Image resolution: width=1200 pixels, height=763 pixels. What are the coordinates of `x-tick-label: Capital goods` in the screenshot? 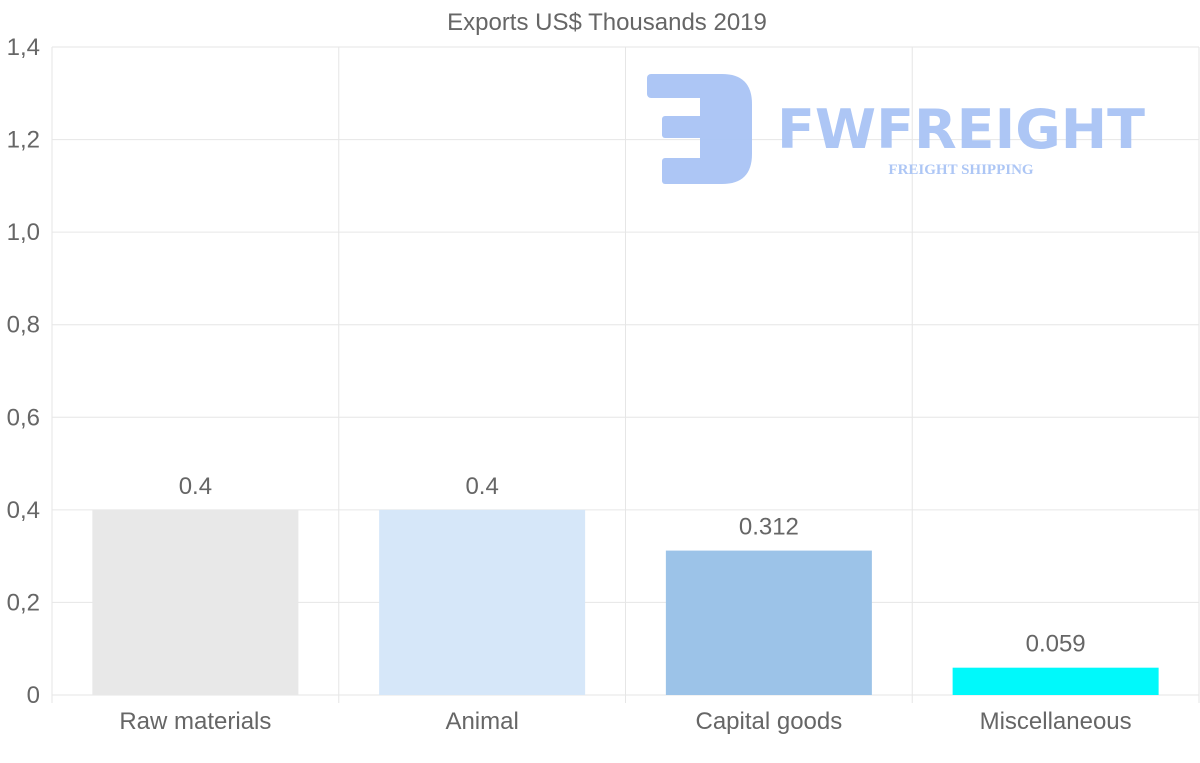 It's located at (768, 721).